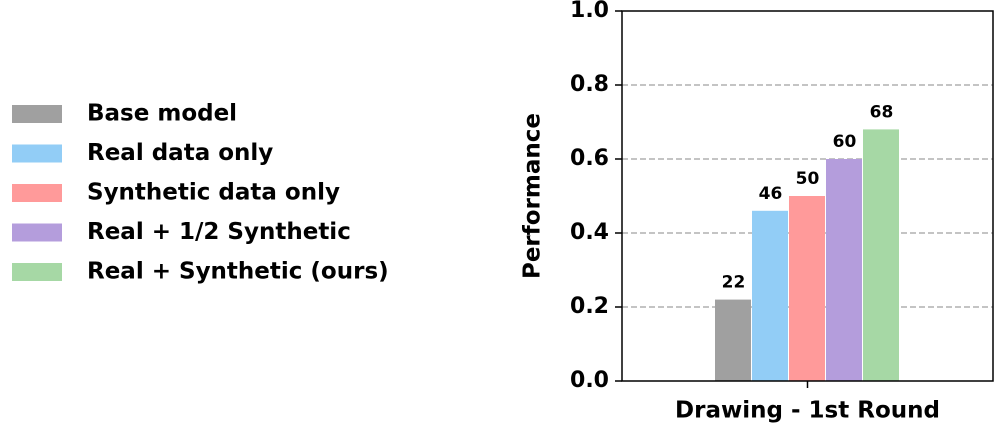  Describe the element at coordinates (213, 193) in the screenshot. I see `legend-label: Synthetic data only` at that location.